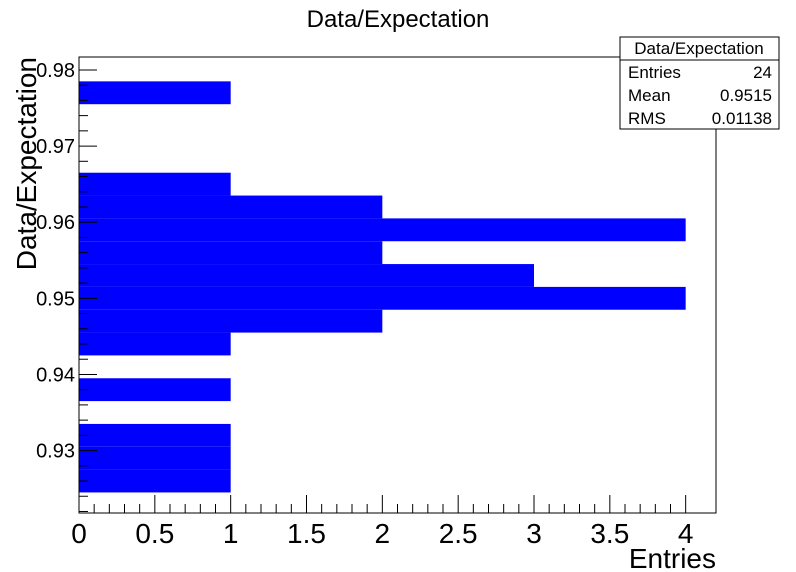 The width and height of the screenshot is (796, 572). What do you see at coordinates (306, 533) in the screenshot?
I see `x-tick-label: 1.5` at bounding box center [306, 533].